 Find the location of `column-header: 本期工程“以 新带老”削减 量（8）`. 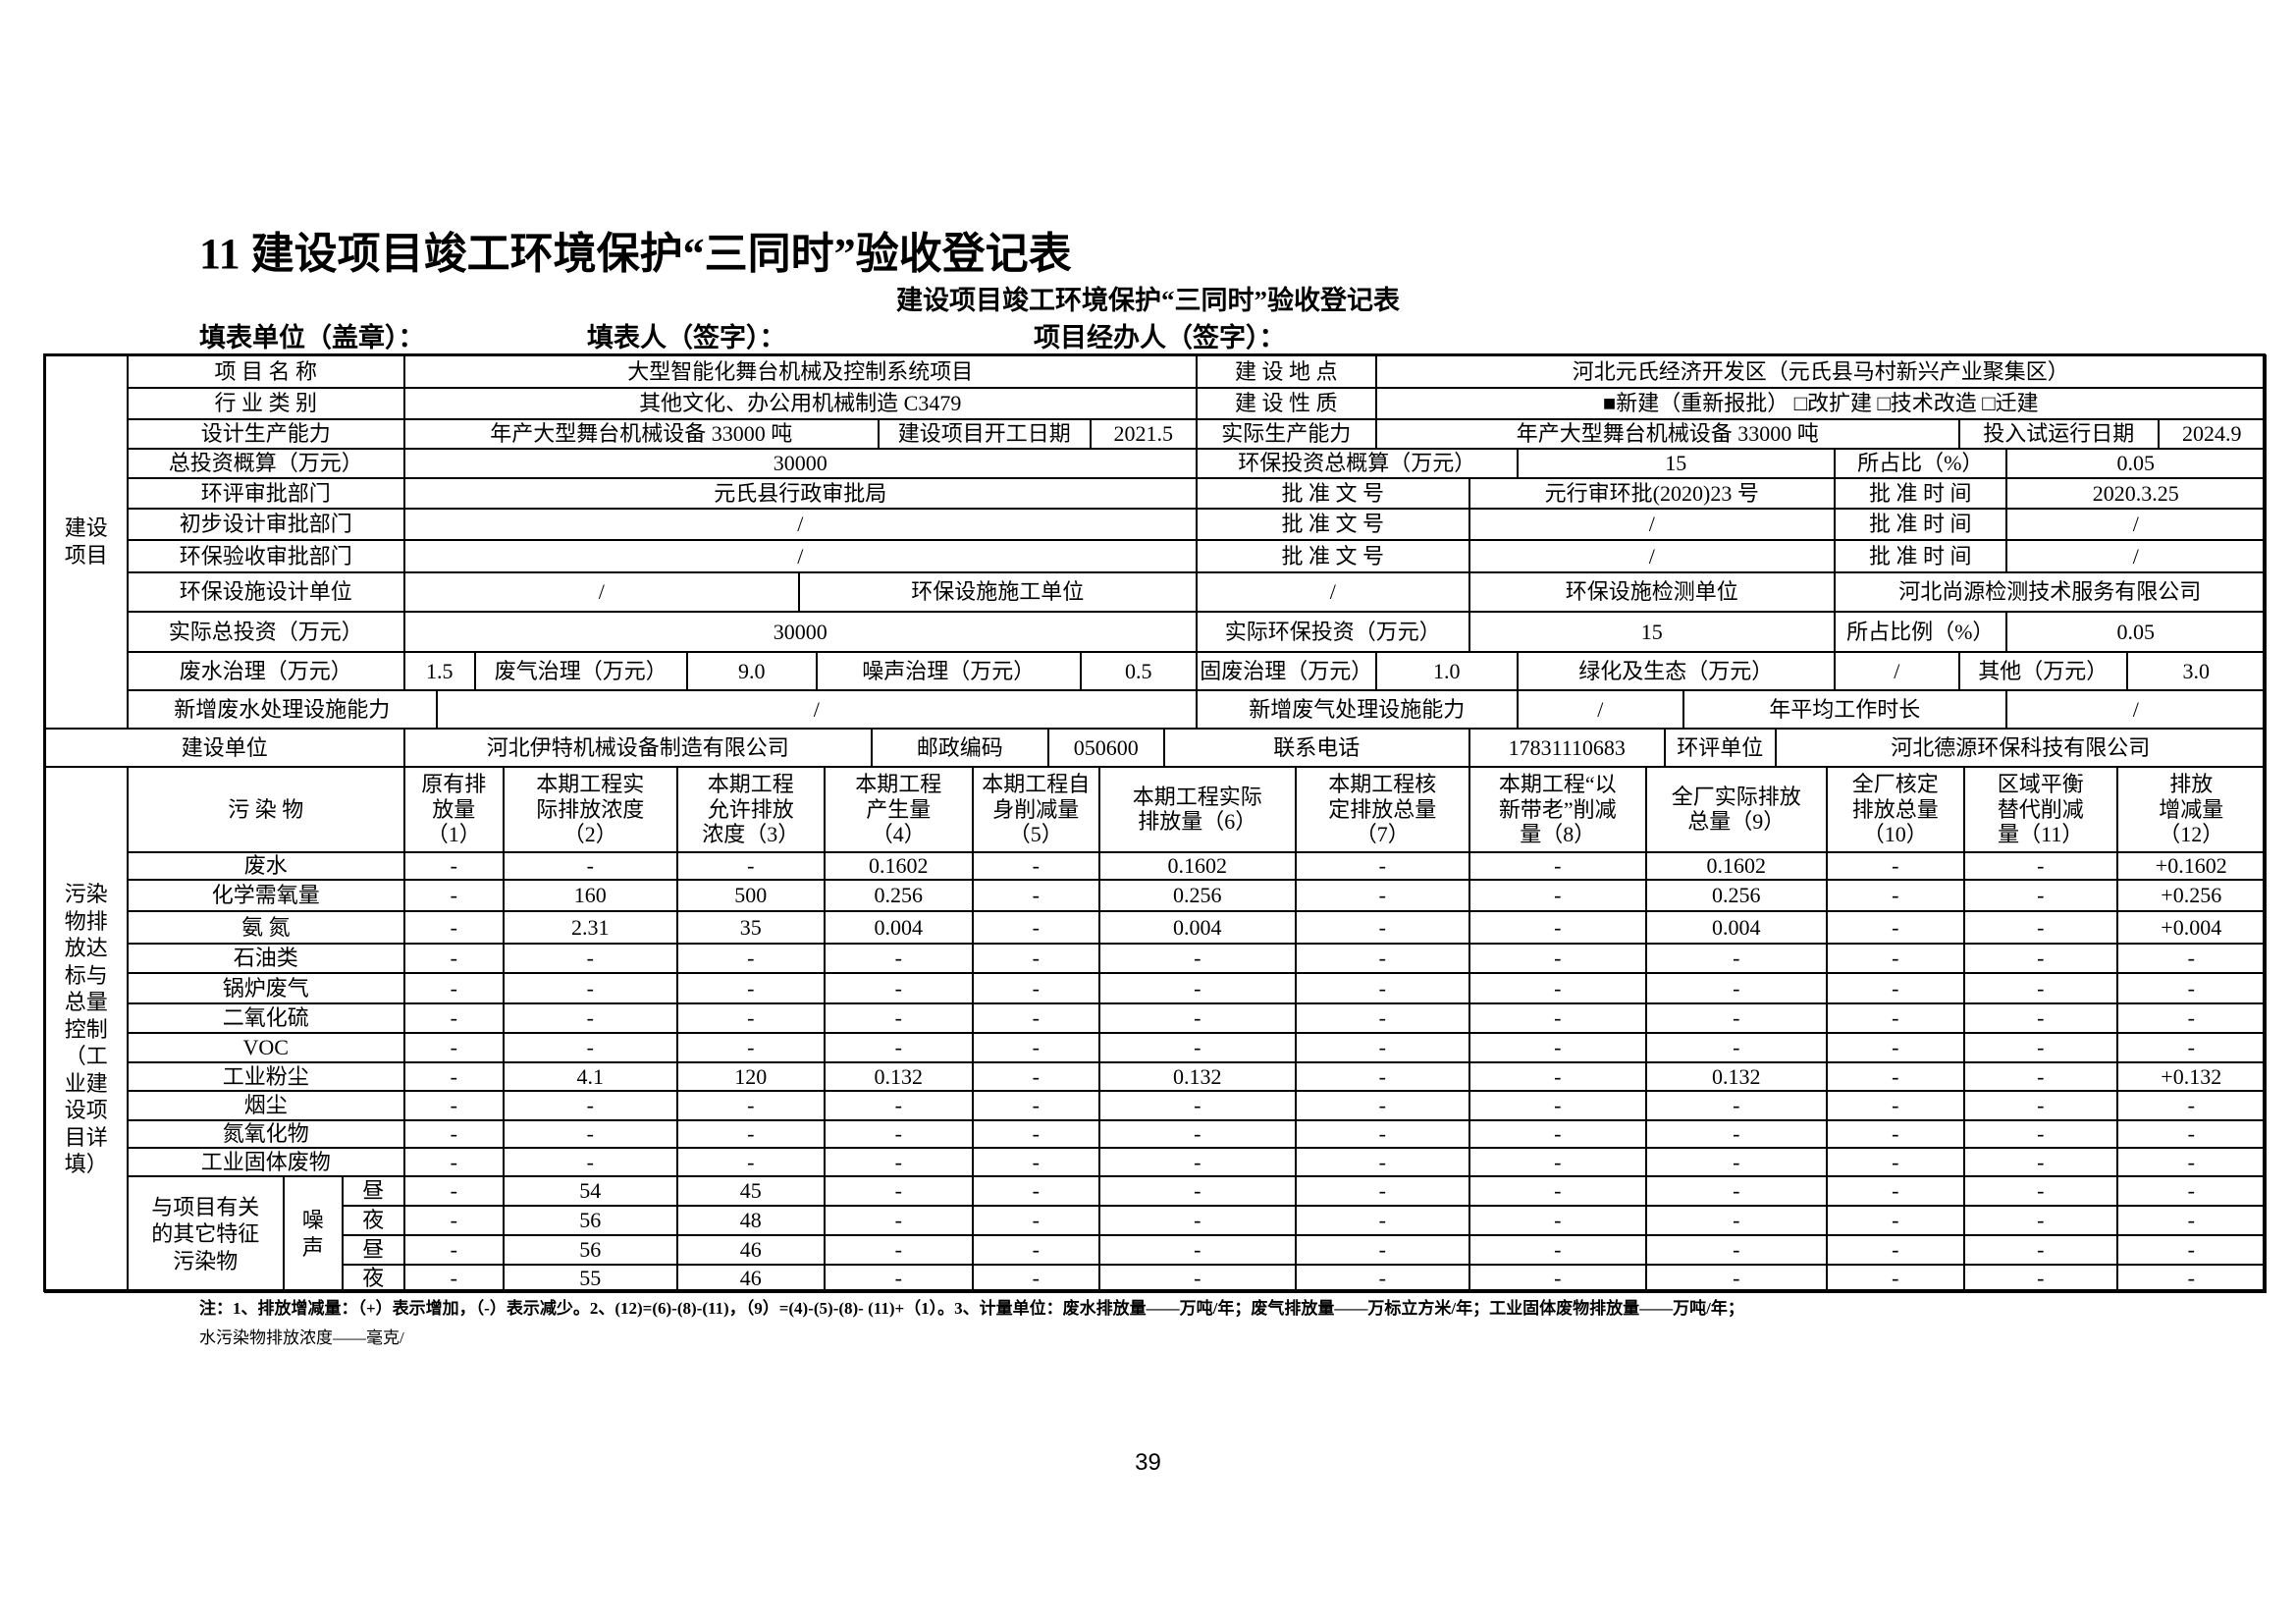

column-header: 本期工程“以 新带老”削减 量（8） is located at coordinates (1558, 809).